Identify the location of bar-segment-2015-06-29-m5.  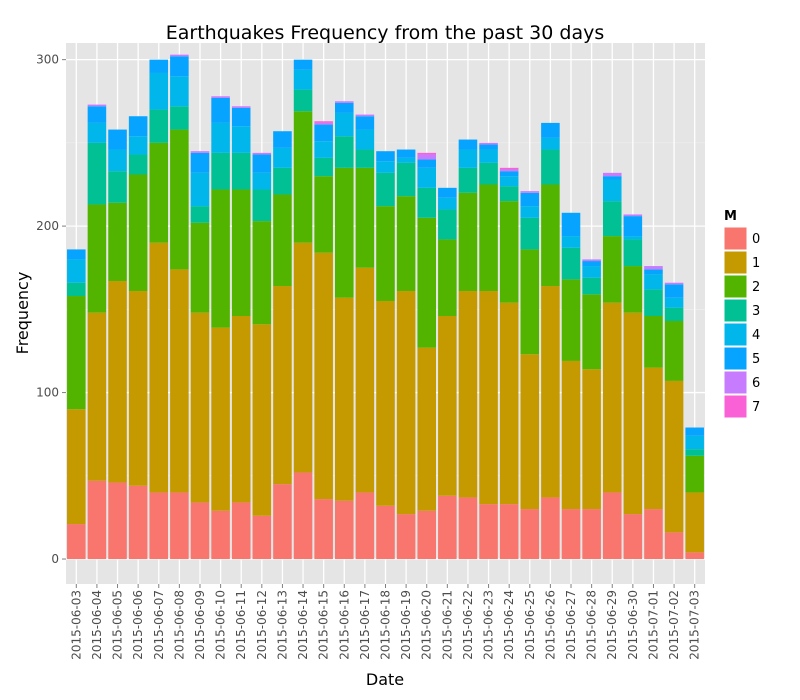
(612, 178).